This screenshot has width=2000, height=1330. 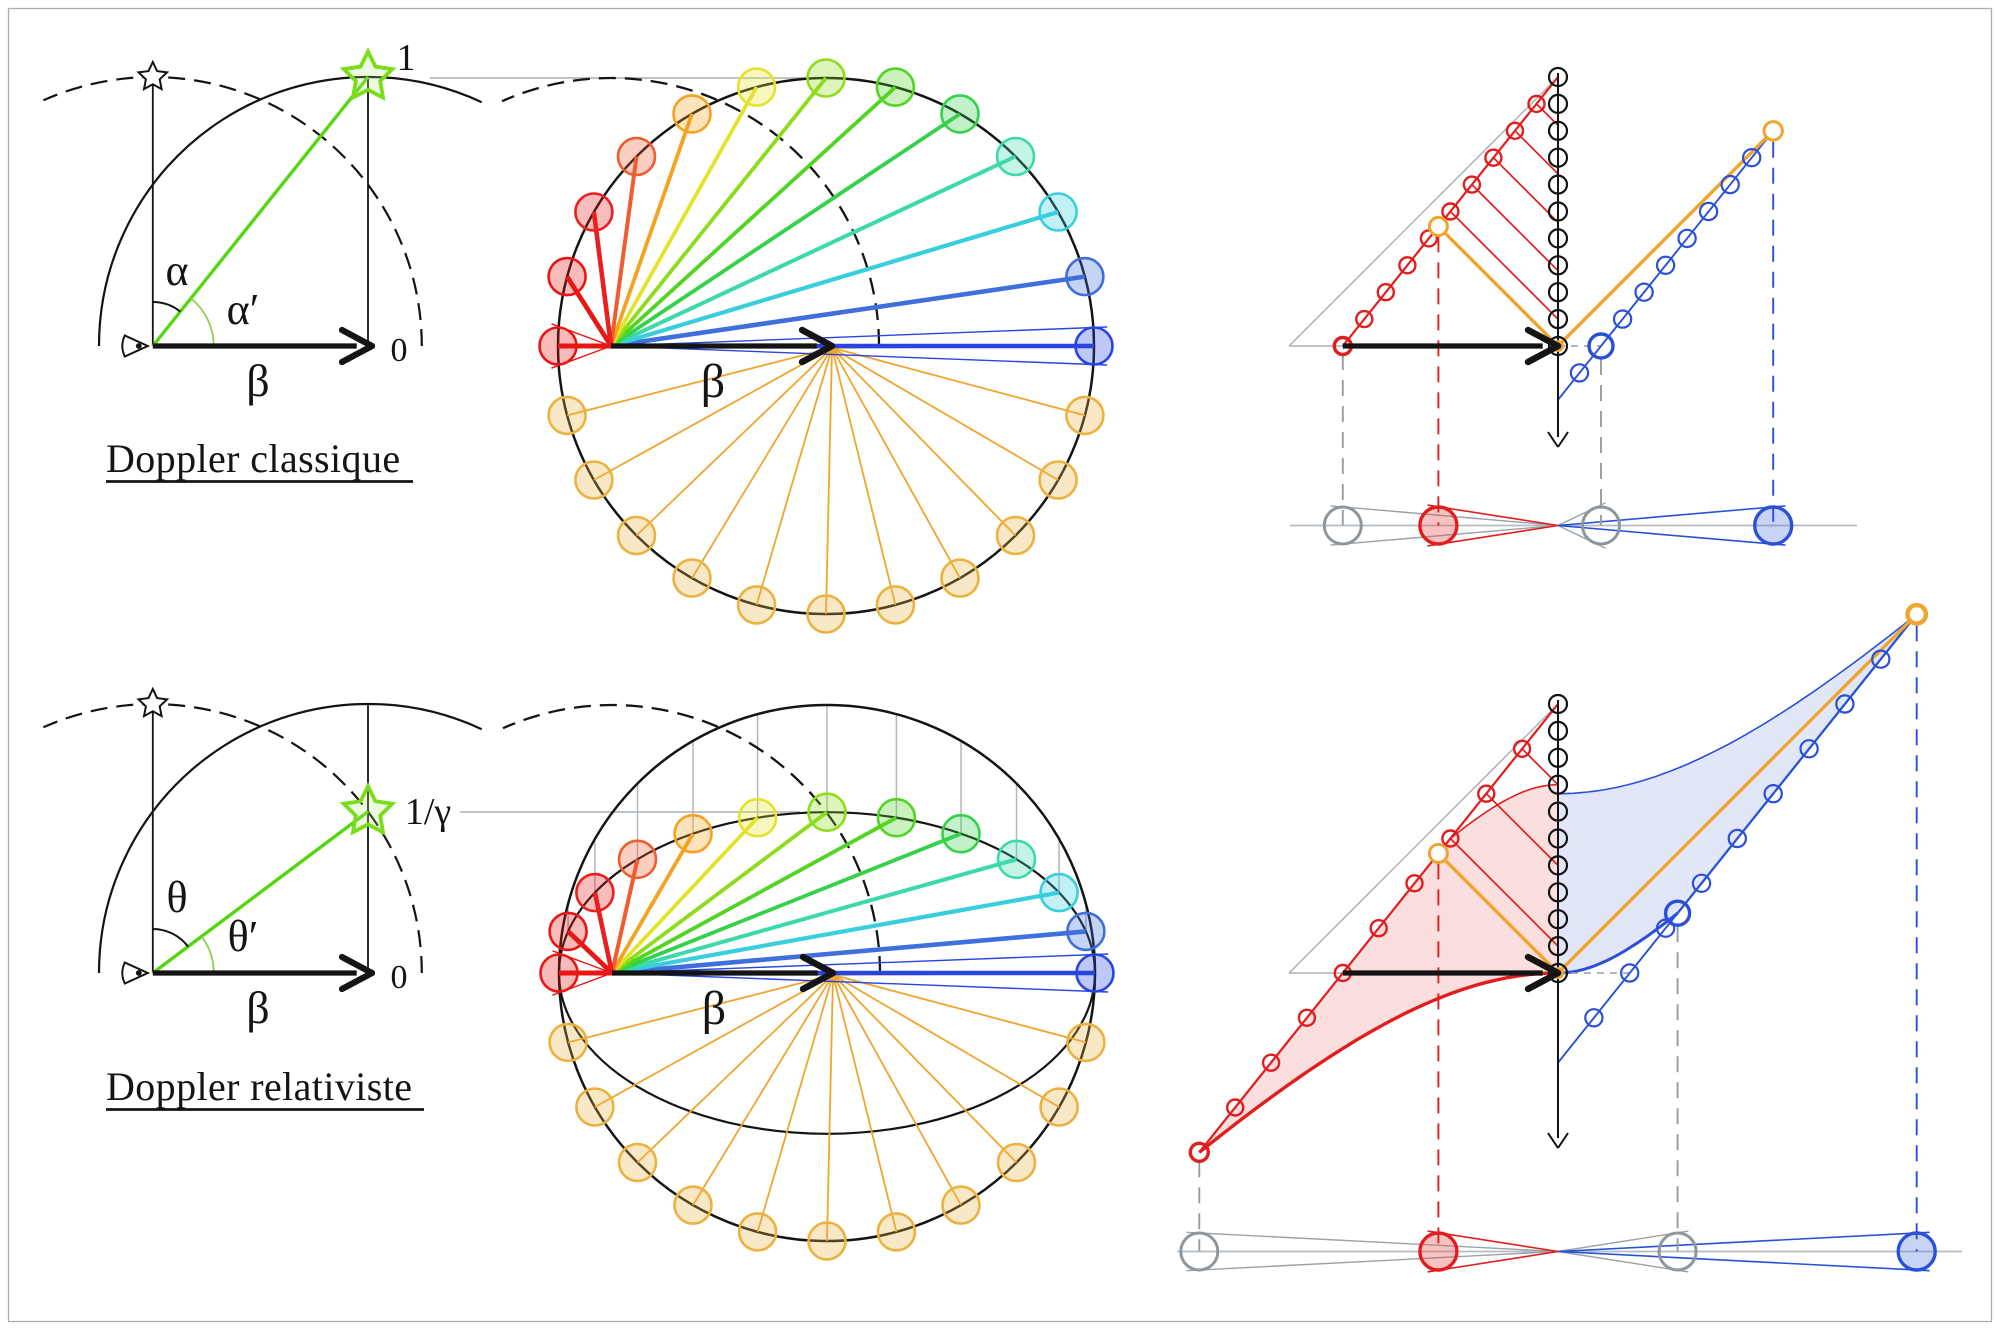 I want to click on svg-text: 1, so click(x=406, y=58).